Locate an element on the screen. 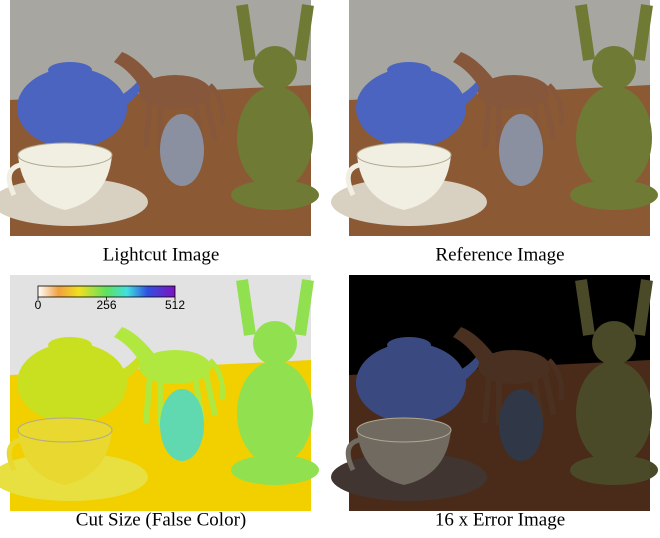 This screenshot has width=660, height=538. caption: Lightcut Image is located at coordinates (161, 254).